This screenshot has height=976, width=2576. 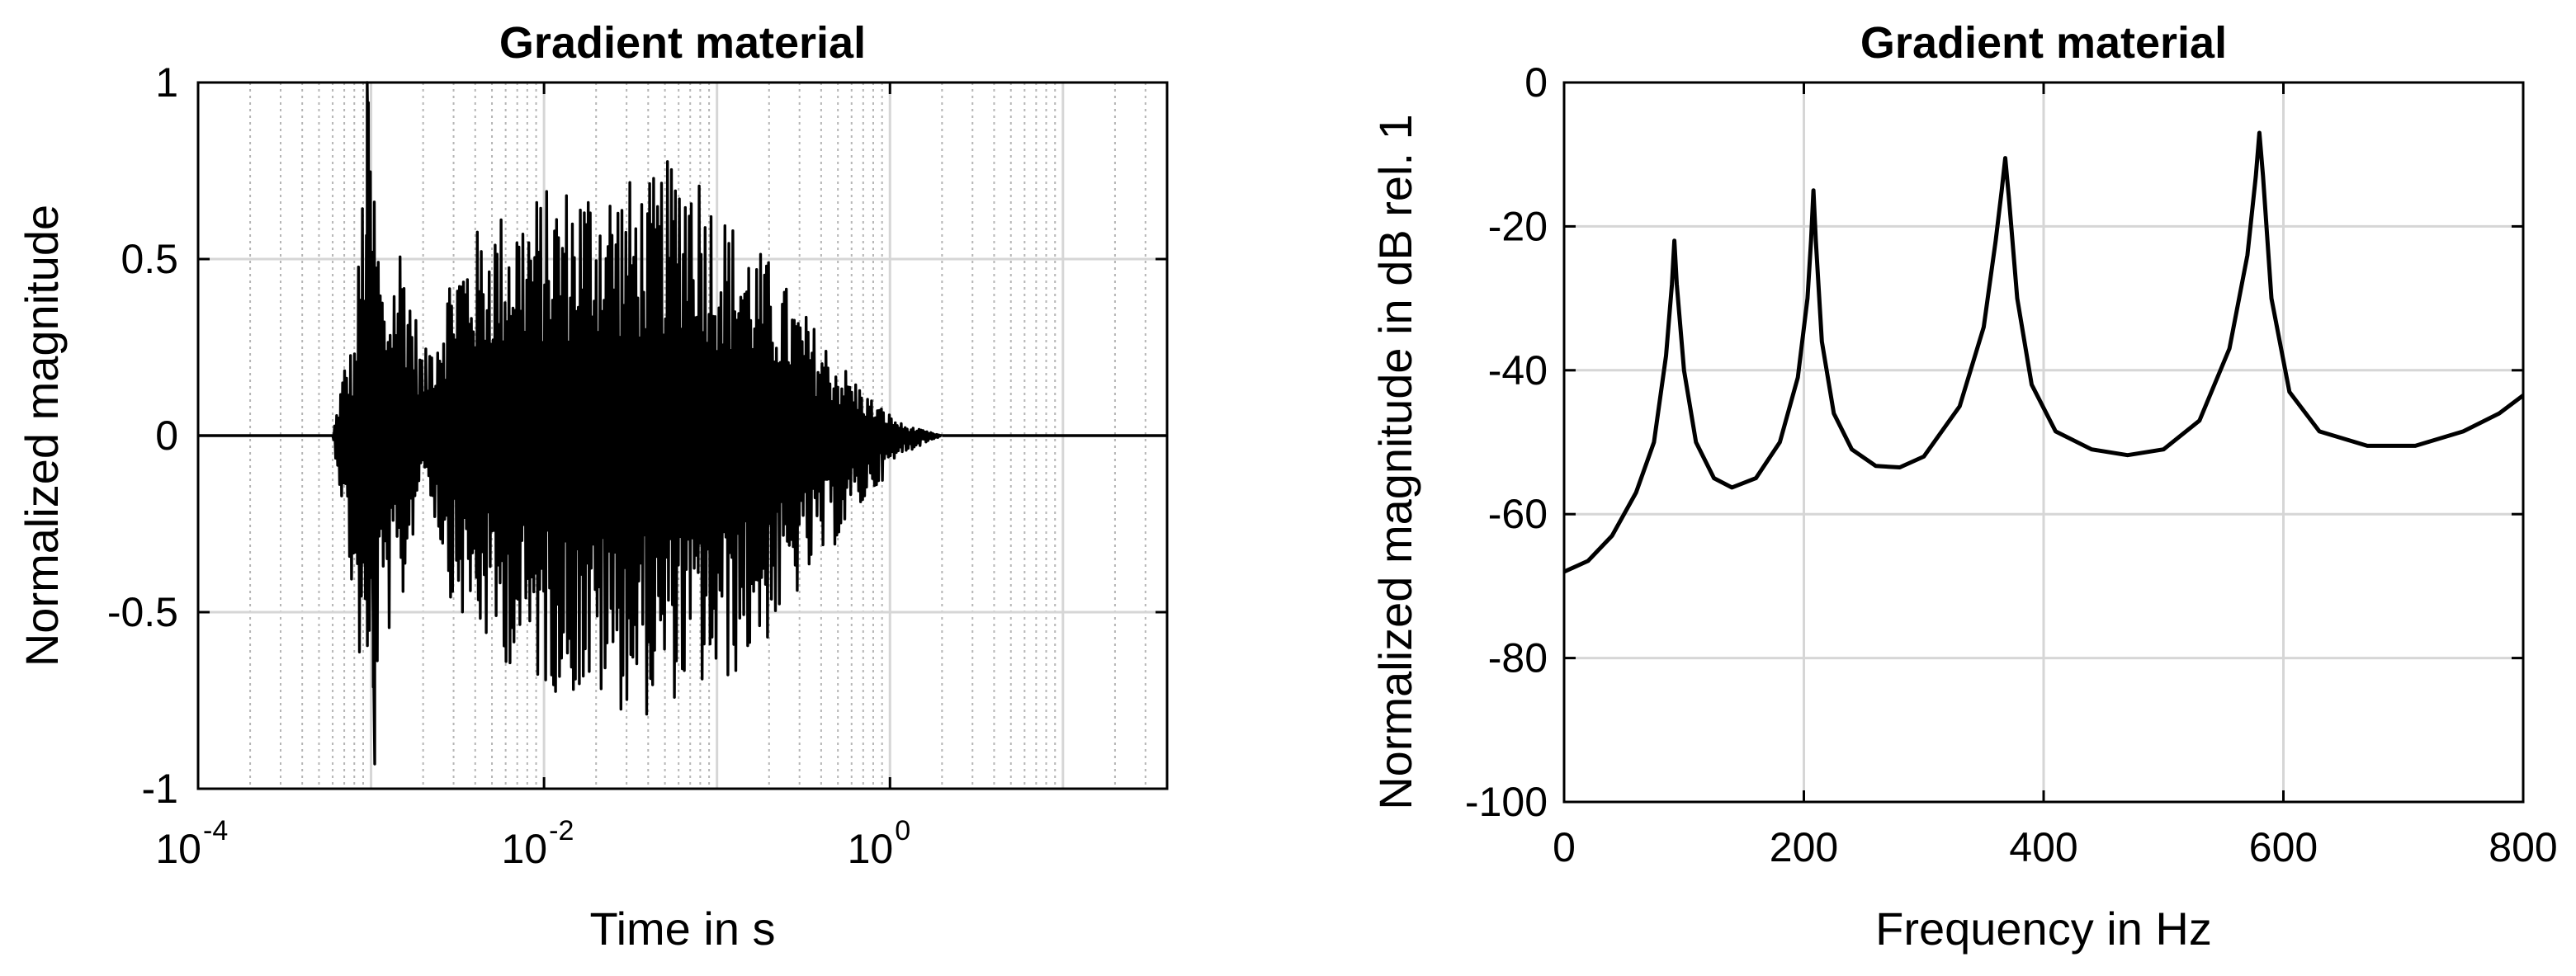 I want to click on time-domain-ylabel: Normalized magnitude, so click(x=42, y=436).